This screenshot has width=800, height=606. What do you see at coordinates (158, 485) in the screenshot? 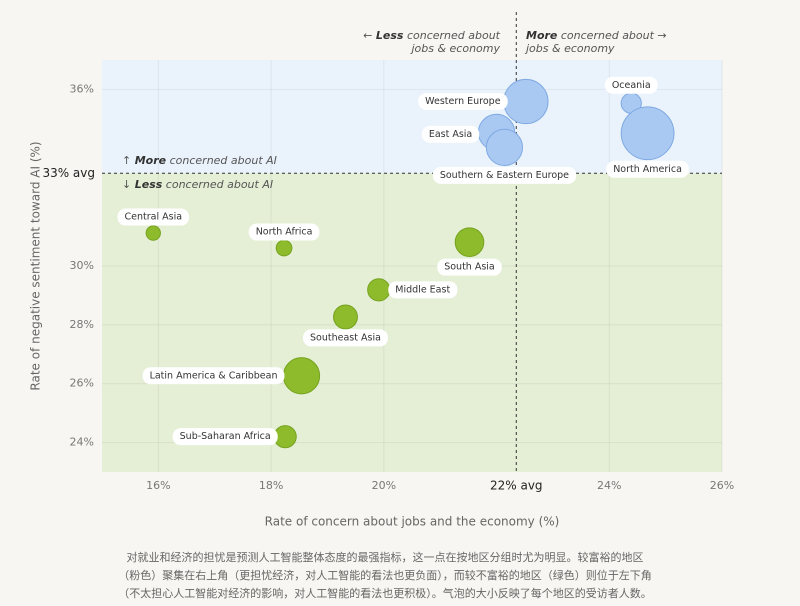
I see `x-tick-label: 16%` at bounding box center [158, 485].